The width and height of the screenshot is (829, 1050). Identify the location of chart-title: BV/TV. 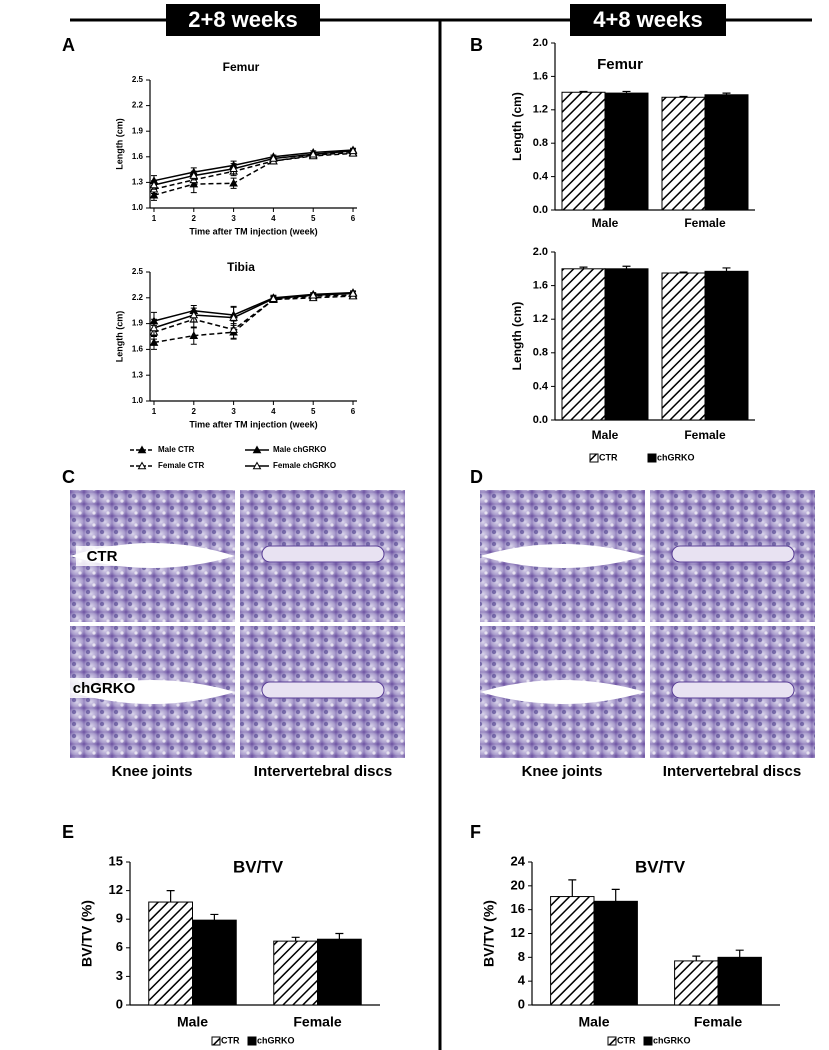
(258, 866).